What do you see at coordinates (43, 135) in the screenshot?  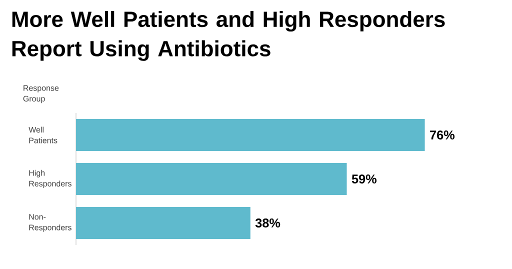 I see `y-tick-label: Well Patients` at bounding box center [43, 135].